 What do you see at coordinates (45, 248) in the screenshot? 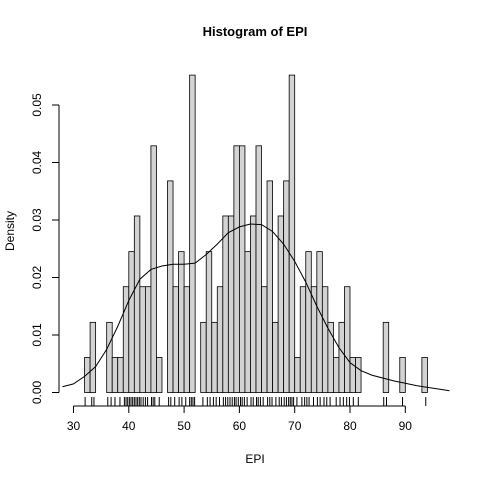
I see `y-axis: 0.00 0.01 0.02 0.03 0.04 0.05` at bounding box center [45, 248].